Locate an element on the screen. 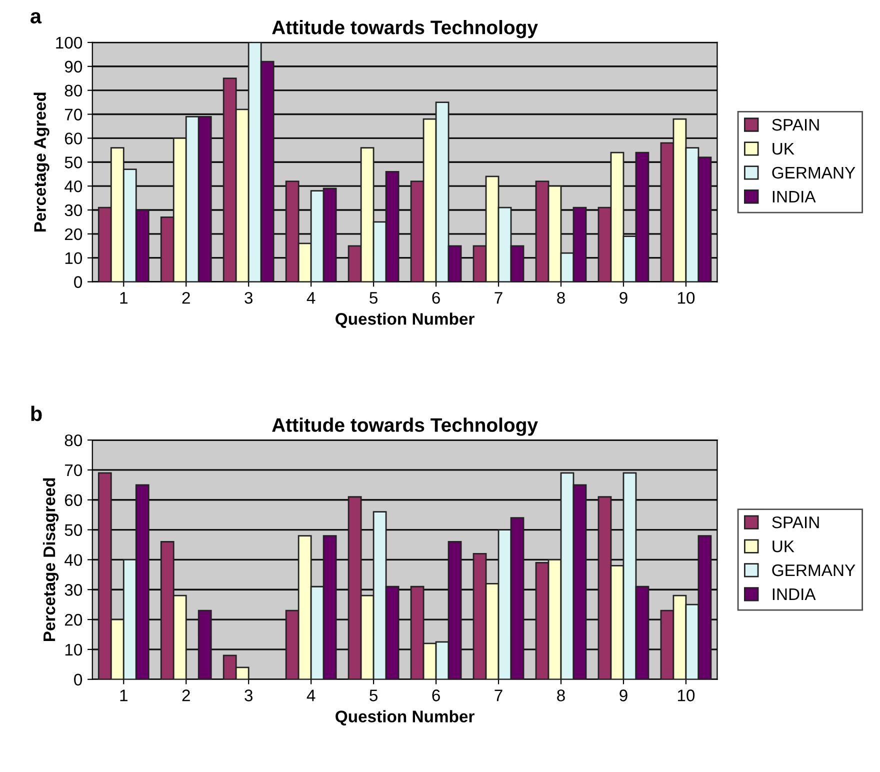 This screenshot has width=880, height=772. text: a is located at coordinates (36, 18).